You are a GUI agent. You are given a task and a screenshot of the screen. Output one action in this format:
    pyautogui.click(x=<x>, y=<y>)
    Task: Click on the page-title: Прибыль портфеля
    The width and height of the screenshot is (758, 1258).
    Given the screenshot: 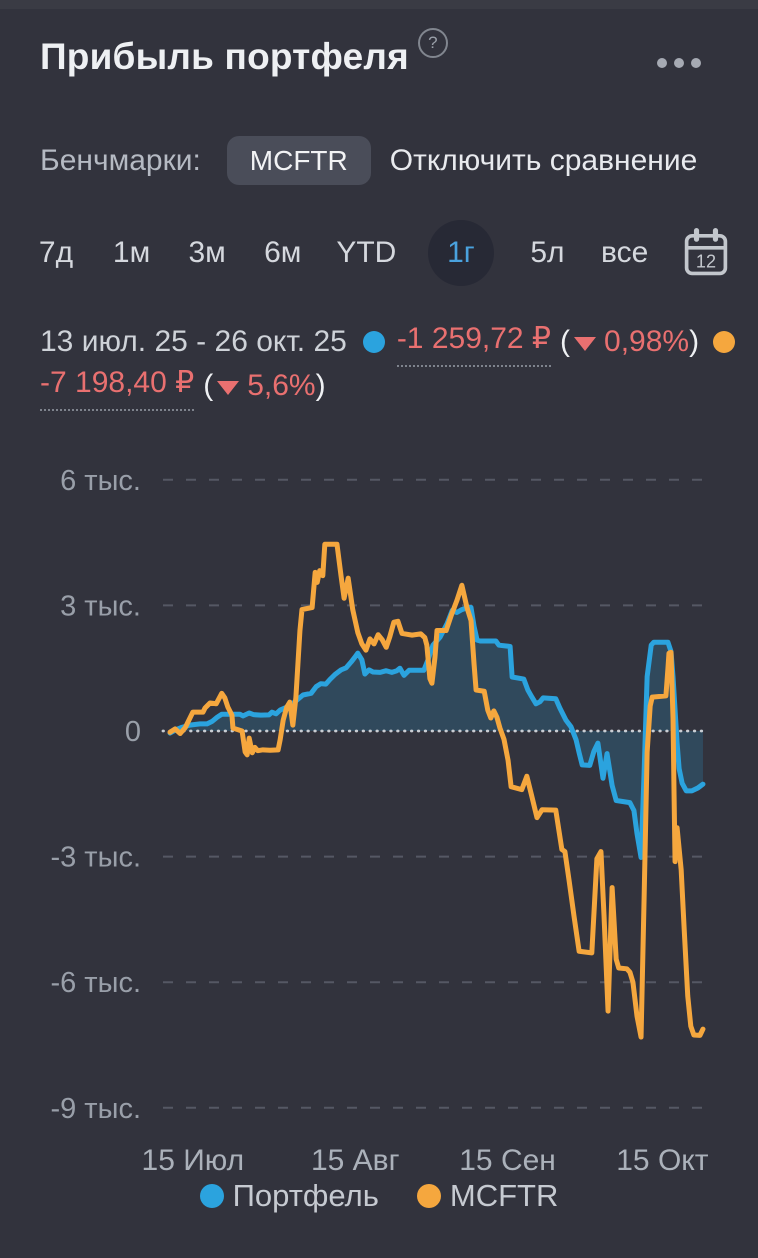 What is the action you would take?
    pyautogui.click(x=224, y=56)
    